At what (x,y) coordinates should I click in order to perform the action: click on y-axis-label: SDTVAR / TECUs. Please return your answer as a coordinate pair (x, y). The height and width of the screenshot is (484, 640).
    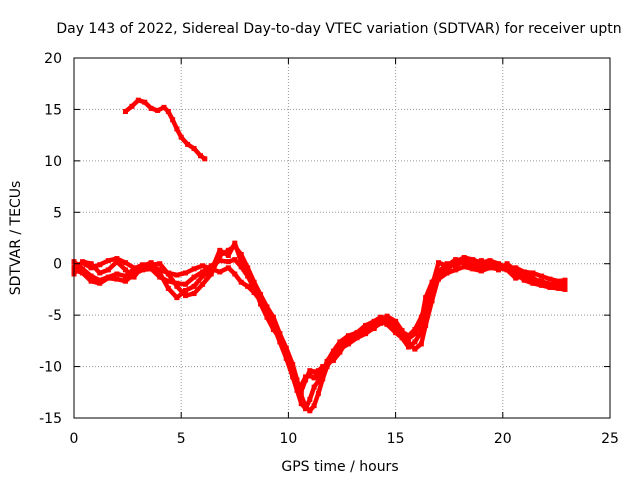
    Looking at the image, I should click on (16, 238).